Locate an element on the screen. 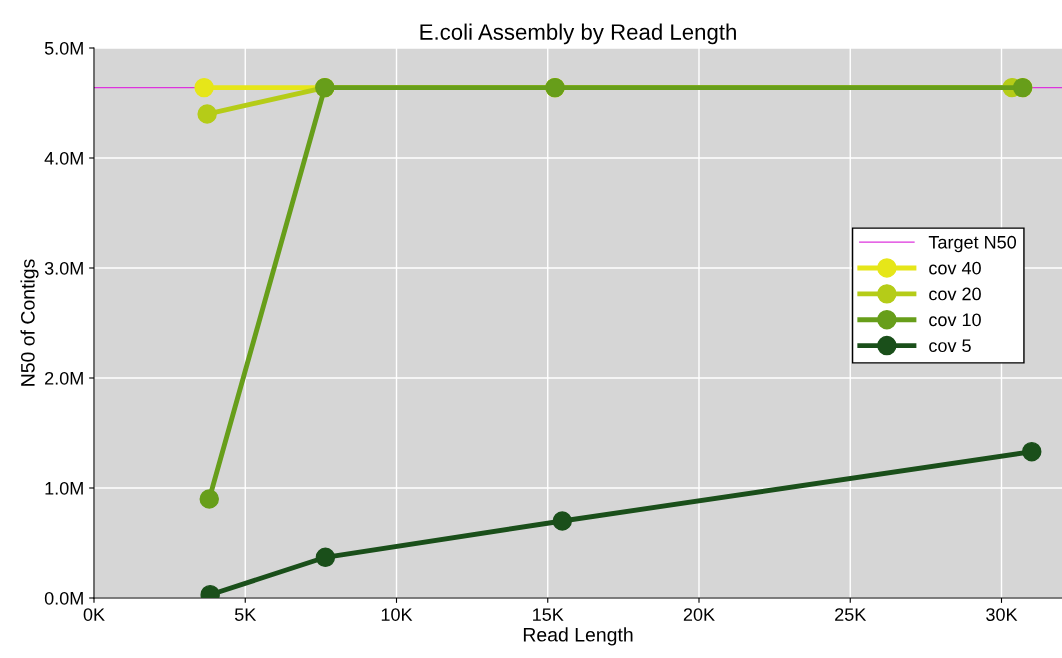  x-tick-label: 30K is located at coordinates (1002, 614).